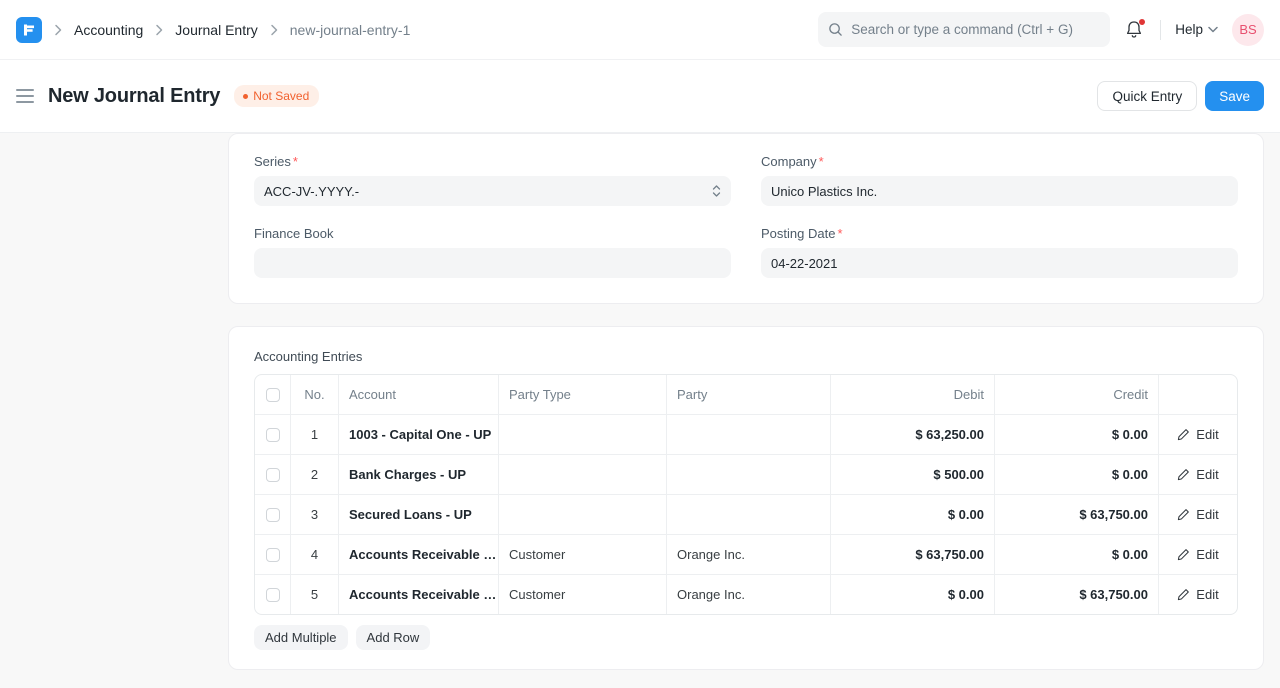 The image size is (1280, 688). What do you see at coordinates (1248, 29) in the screenshot?
I see `user-avatar: BS` at bounding box center [1248, 29].